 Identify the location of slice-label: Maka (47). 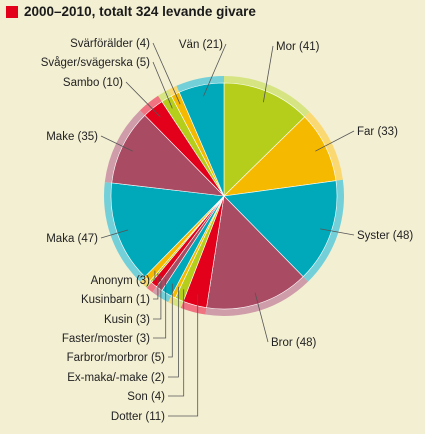
(72, 239).